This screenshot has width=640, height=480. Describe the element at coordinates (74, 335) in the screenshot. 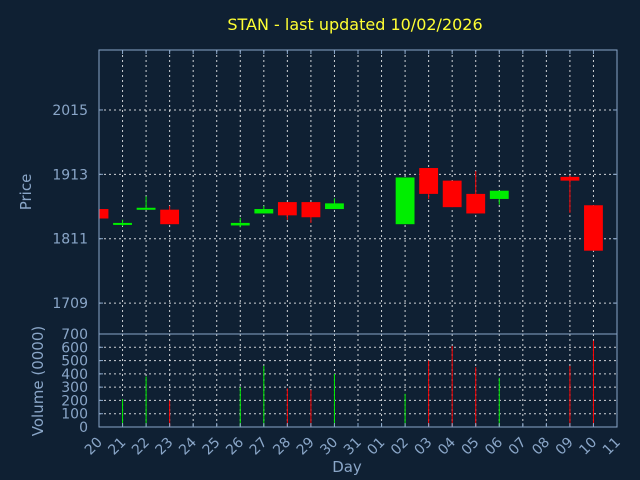

I see `volume-tick-label: 700` at that location.